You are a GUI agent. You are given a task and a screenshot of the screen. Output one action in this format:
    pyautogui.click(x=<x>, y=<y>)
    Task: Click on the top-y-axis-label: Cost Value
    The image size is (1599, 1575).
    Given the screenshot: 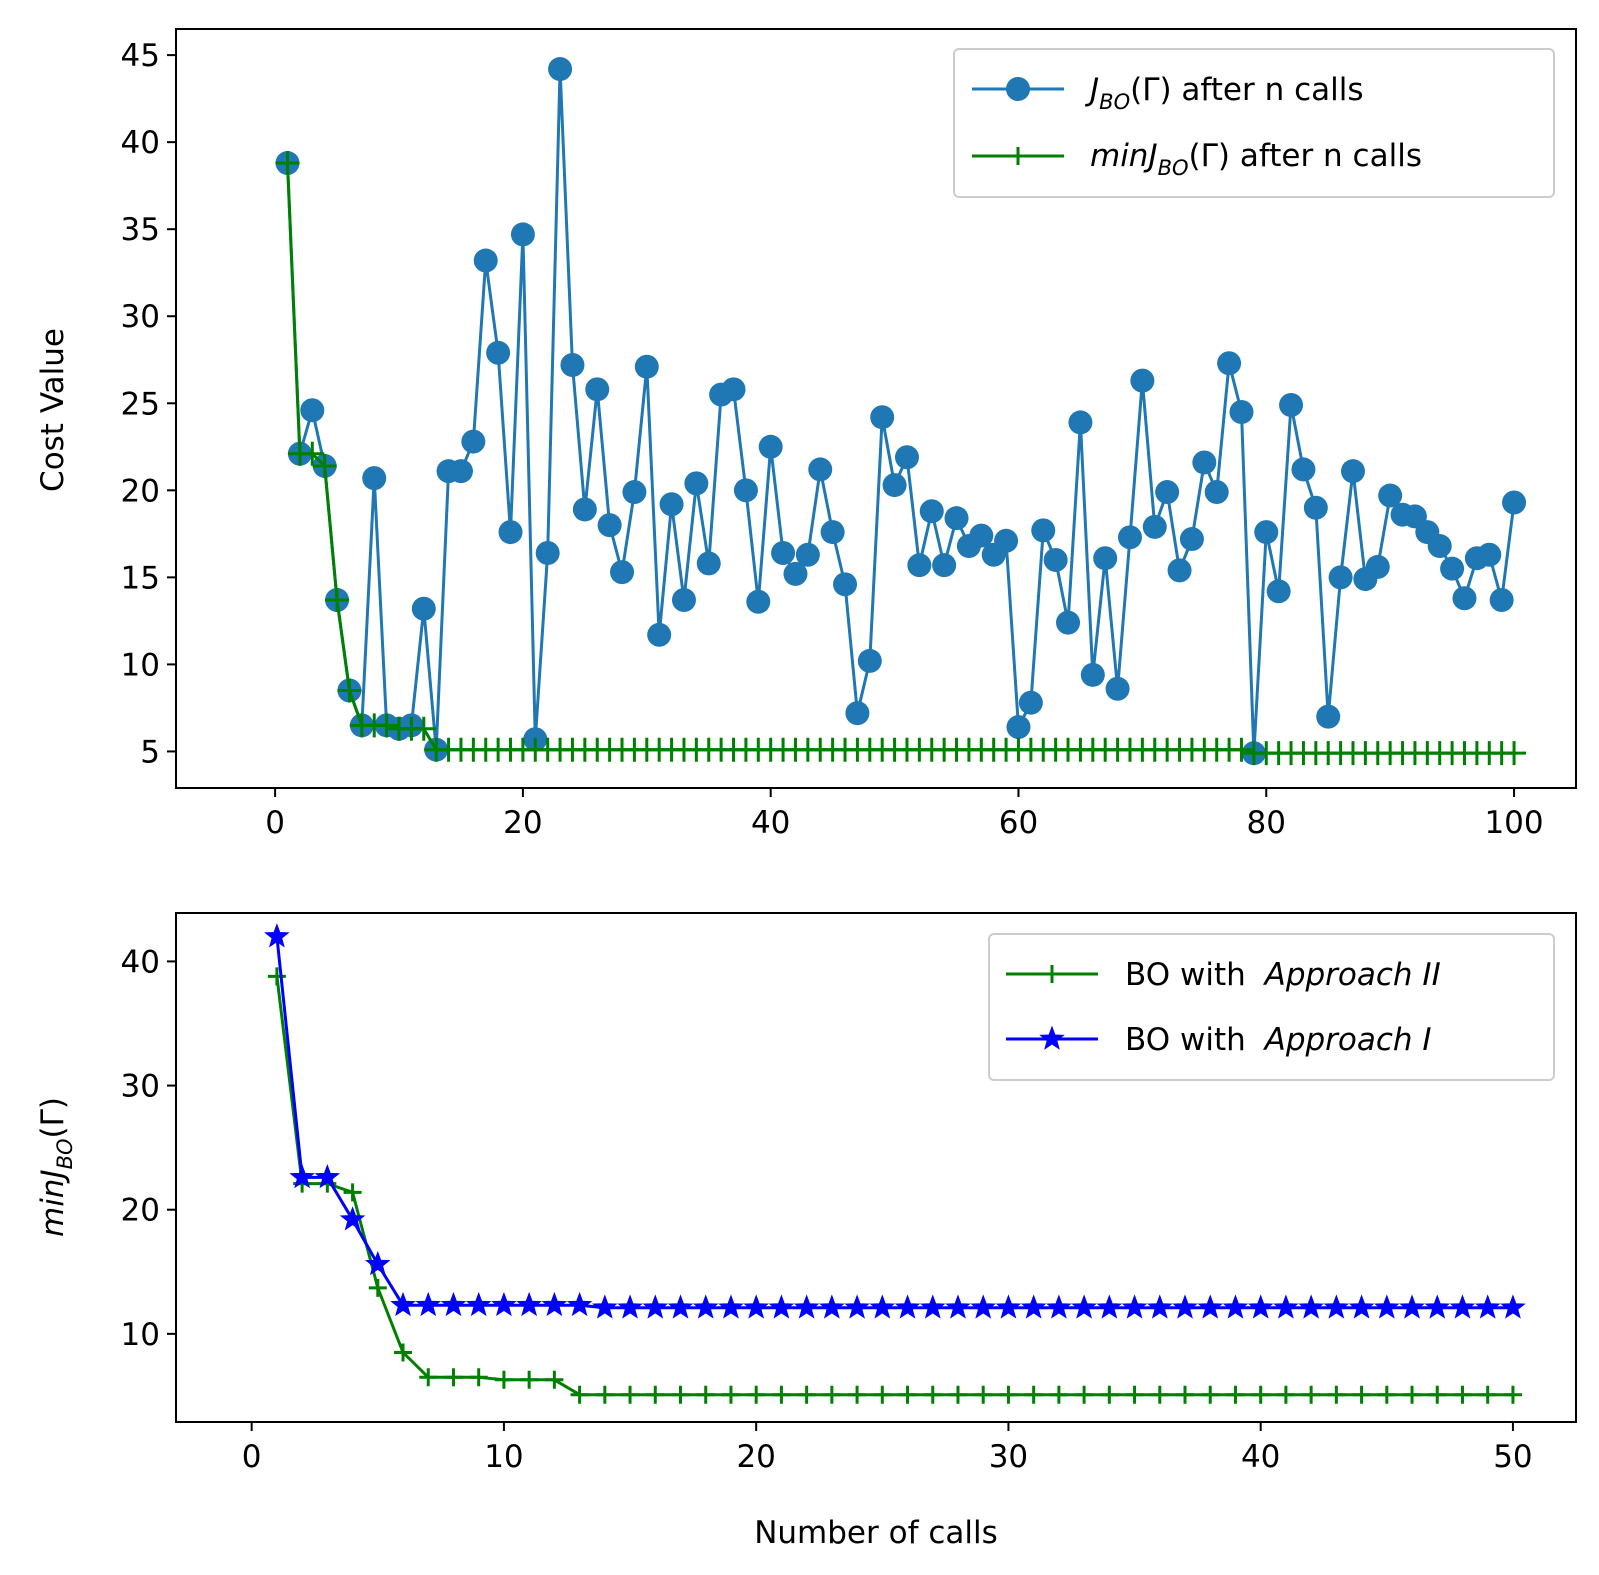 What is the action you would take?
    pyautogui.click(x=53, y=410)
    